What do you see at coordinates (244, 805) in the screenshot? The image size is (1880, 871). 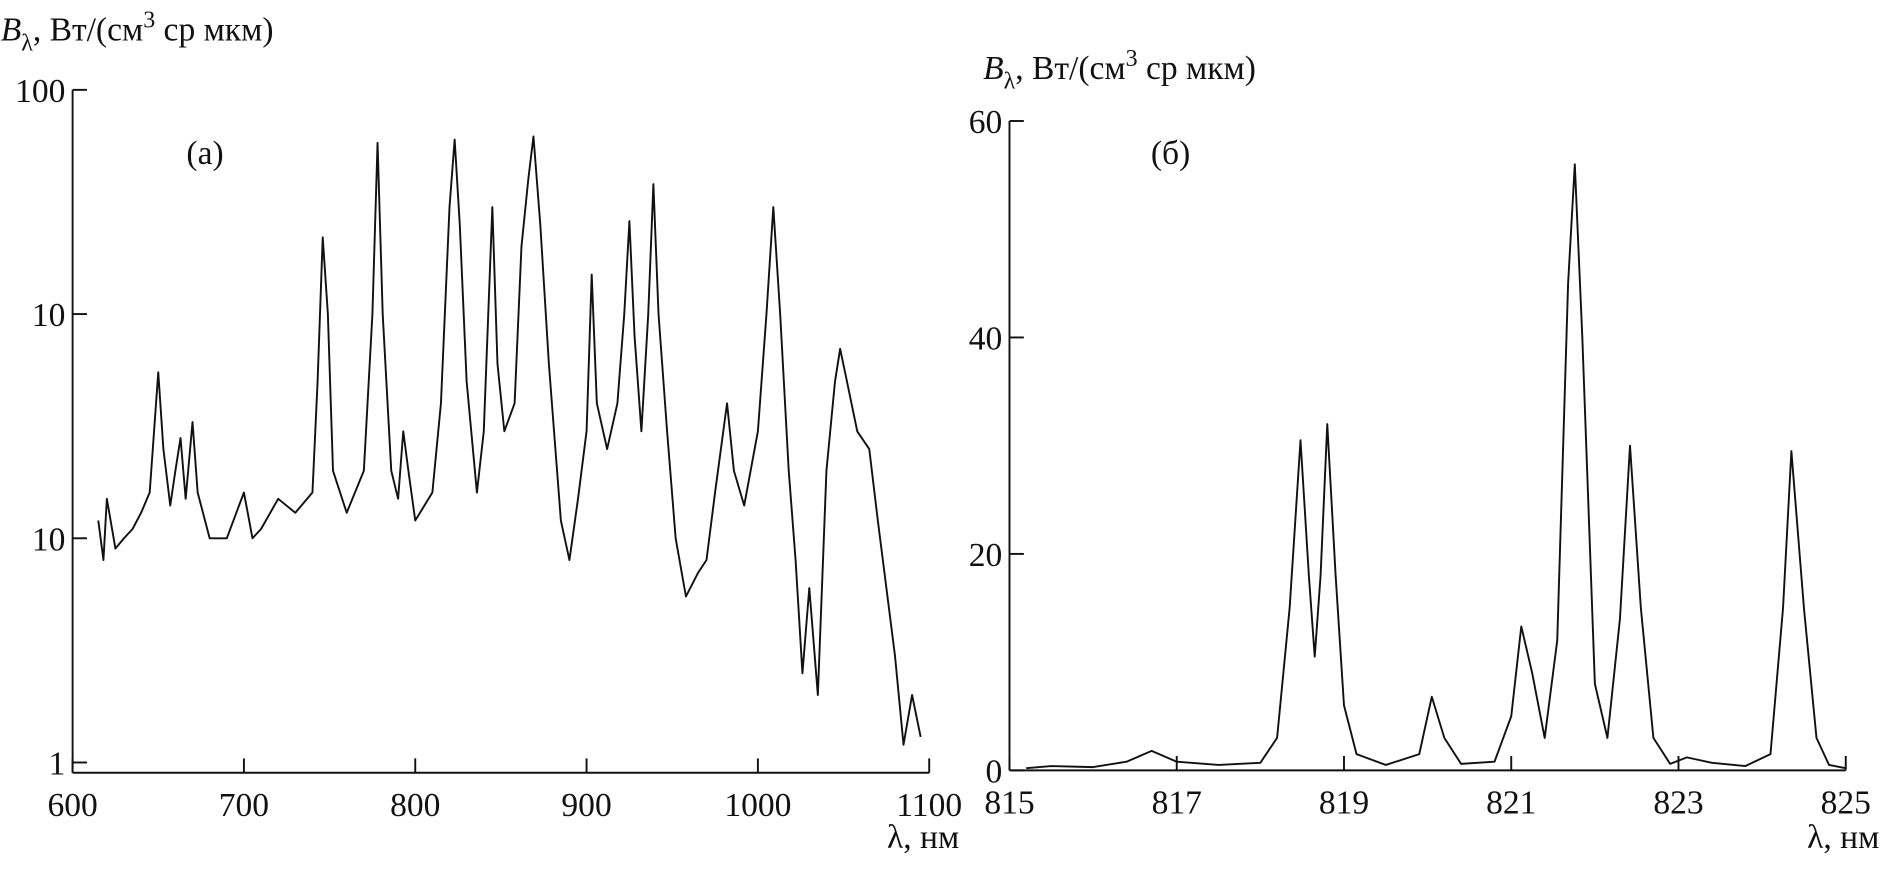 I see `x-tick-label: 700` at bounding box center [244, 805].